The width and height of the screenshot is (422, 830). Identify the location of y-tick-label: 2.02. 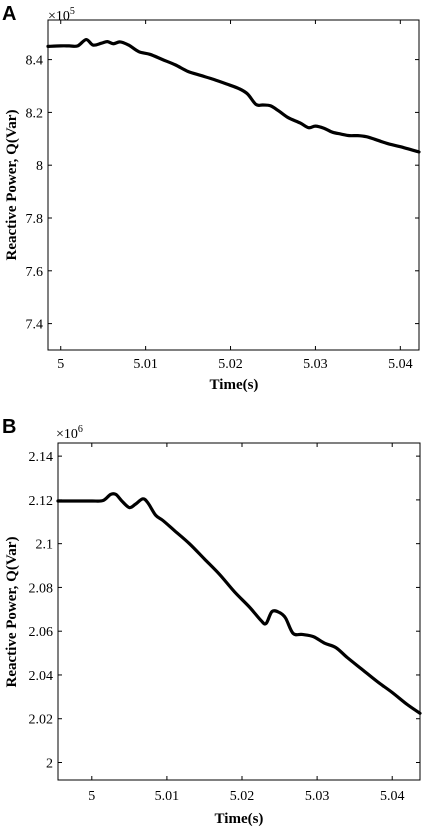
(41, 720).